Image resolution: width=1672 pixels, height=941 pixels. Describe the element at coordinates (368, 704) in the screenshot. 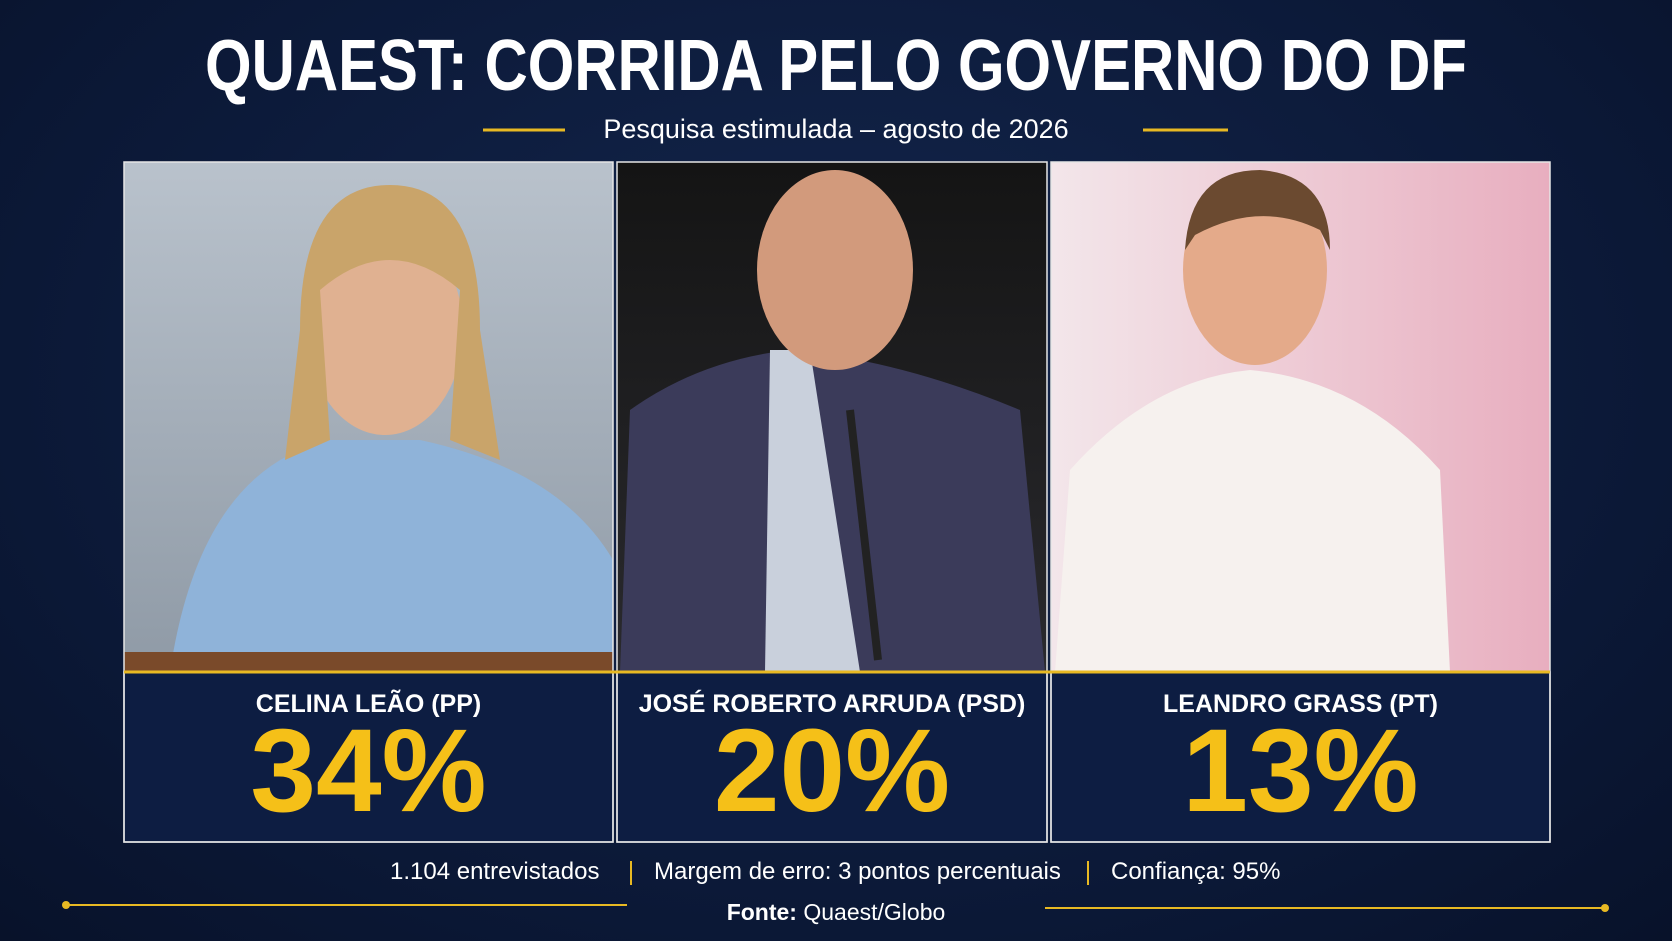

I see `candidate-name: CELINA LEÃO (PP)` at that location.